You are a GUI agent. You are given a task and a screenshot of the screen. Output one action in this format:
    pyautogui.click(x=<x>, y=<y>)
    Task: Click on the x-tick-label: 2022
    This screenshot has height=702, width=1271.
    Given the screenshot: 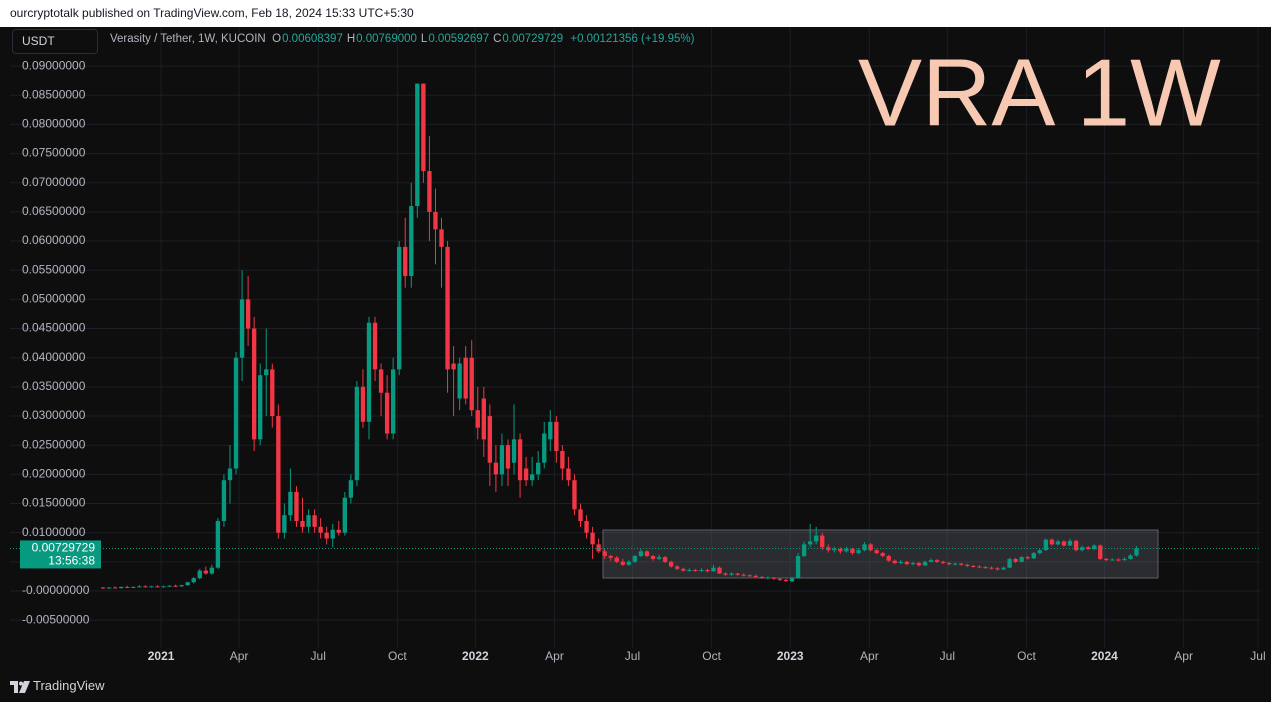 What is the action you would take?
    pyautogui.click(x=475, y=656)
    